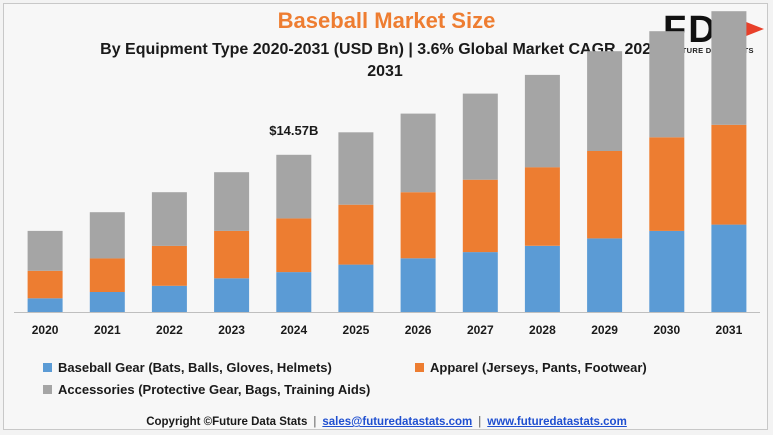  I want to click on x-tick-label: 2031, so click(729, 330).